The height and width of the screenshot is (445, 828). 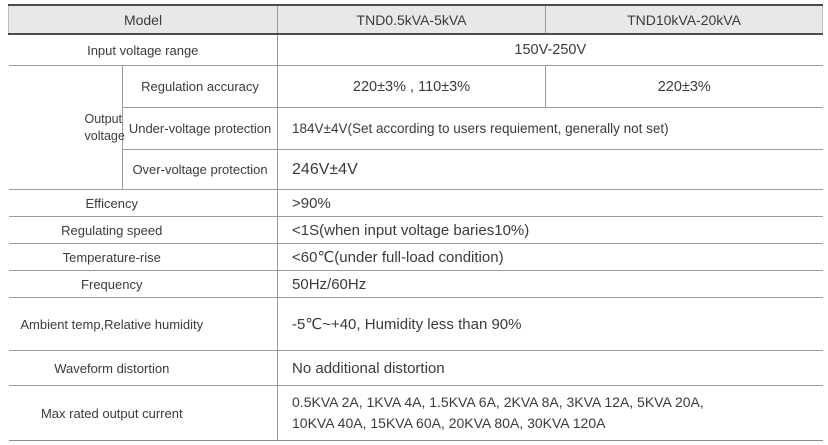 What do you see at coordinates (200, 128) in the screenshot?
I see `under-voltage-label: Under-voltage protection` at bounding box center [200, 128].